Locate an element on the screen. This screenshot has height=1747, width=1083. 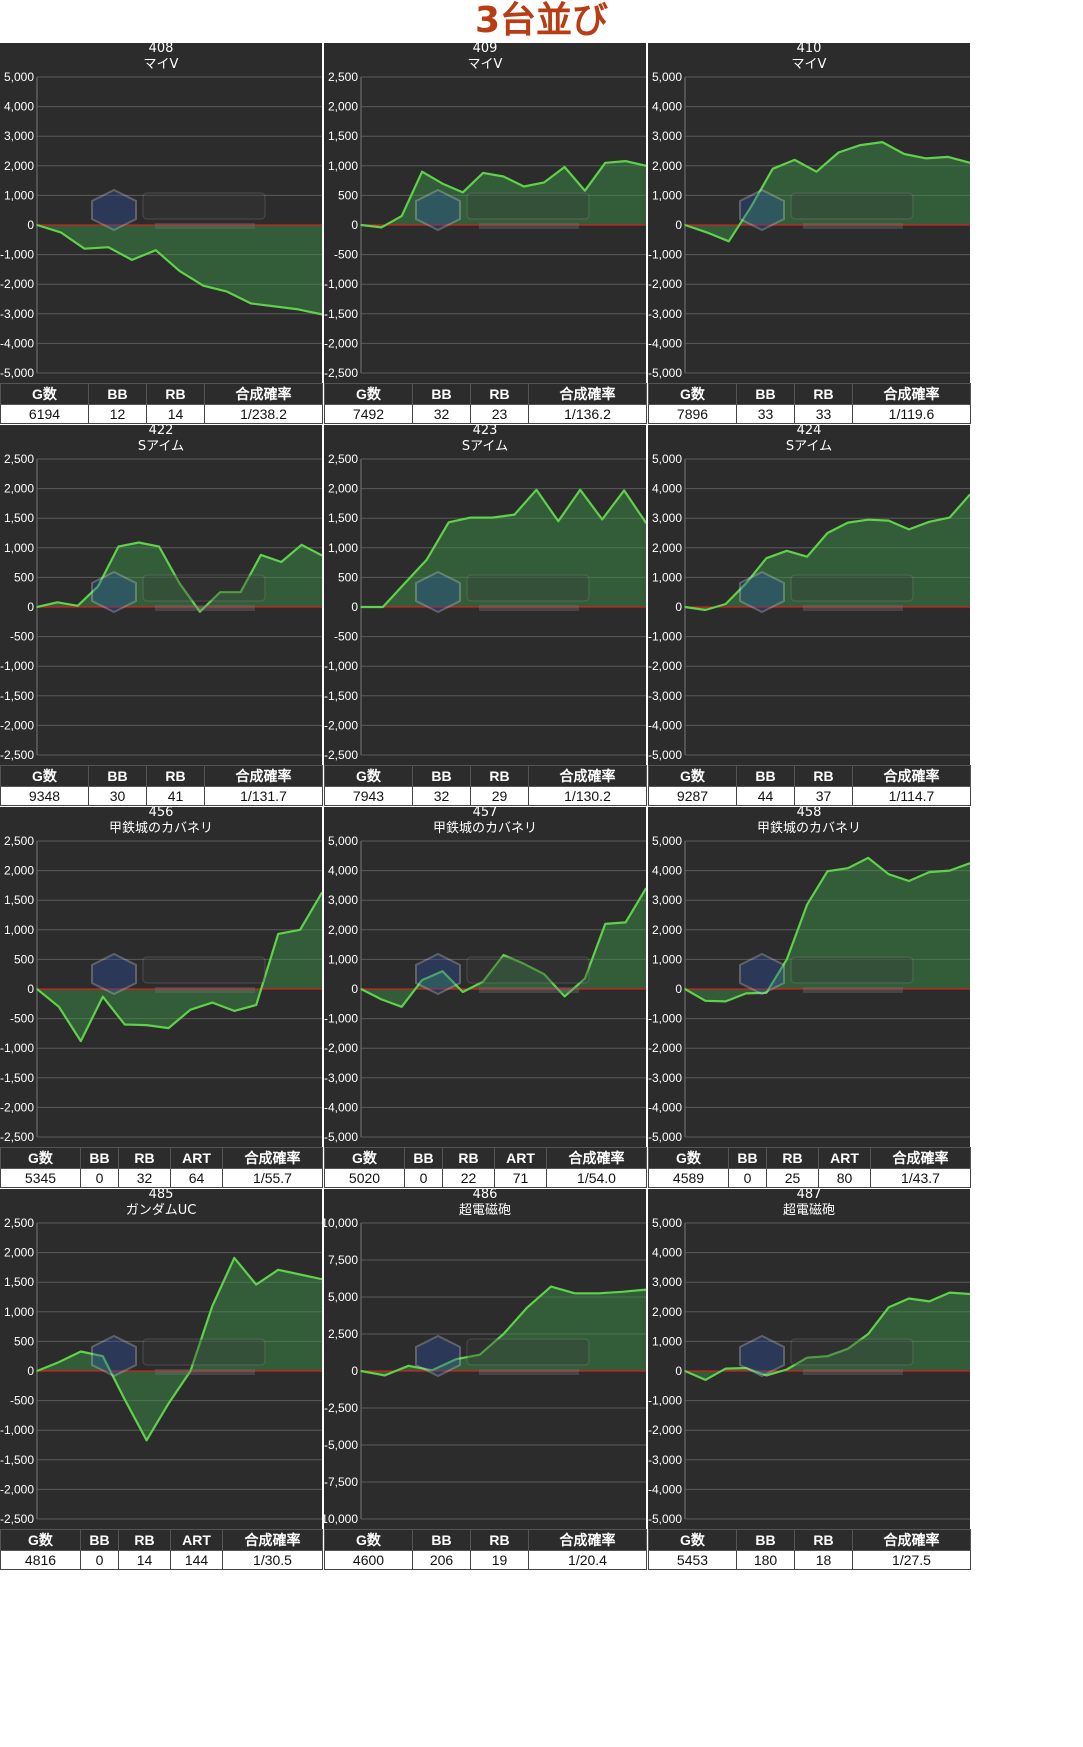
stats-value: 4600 is located at coordinates (368, 1560).